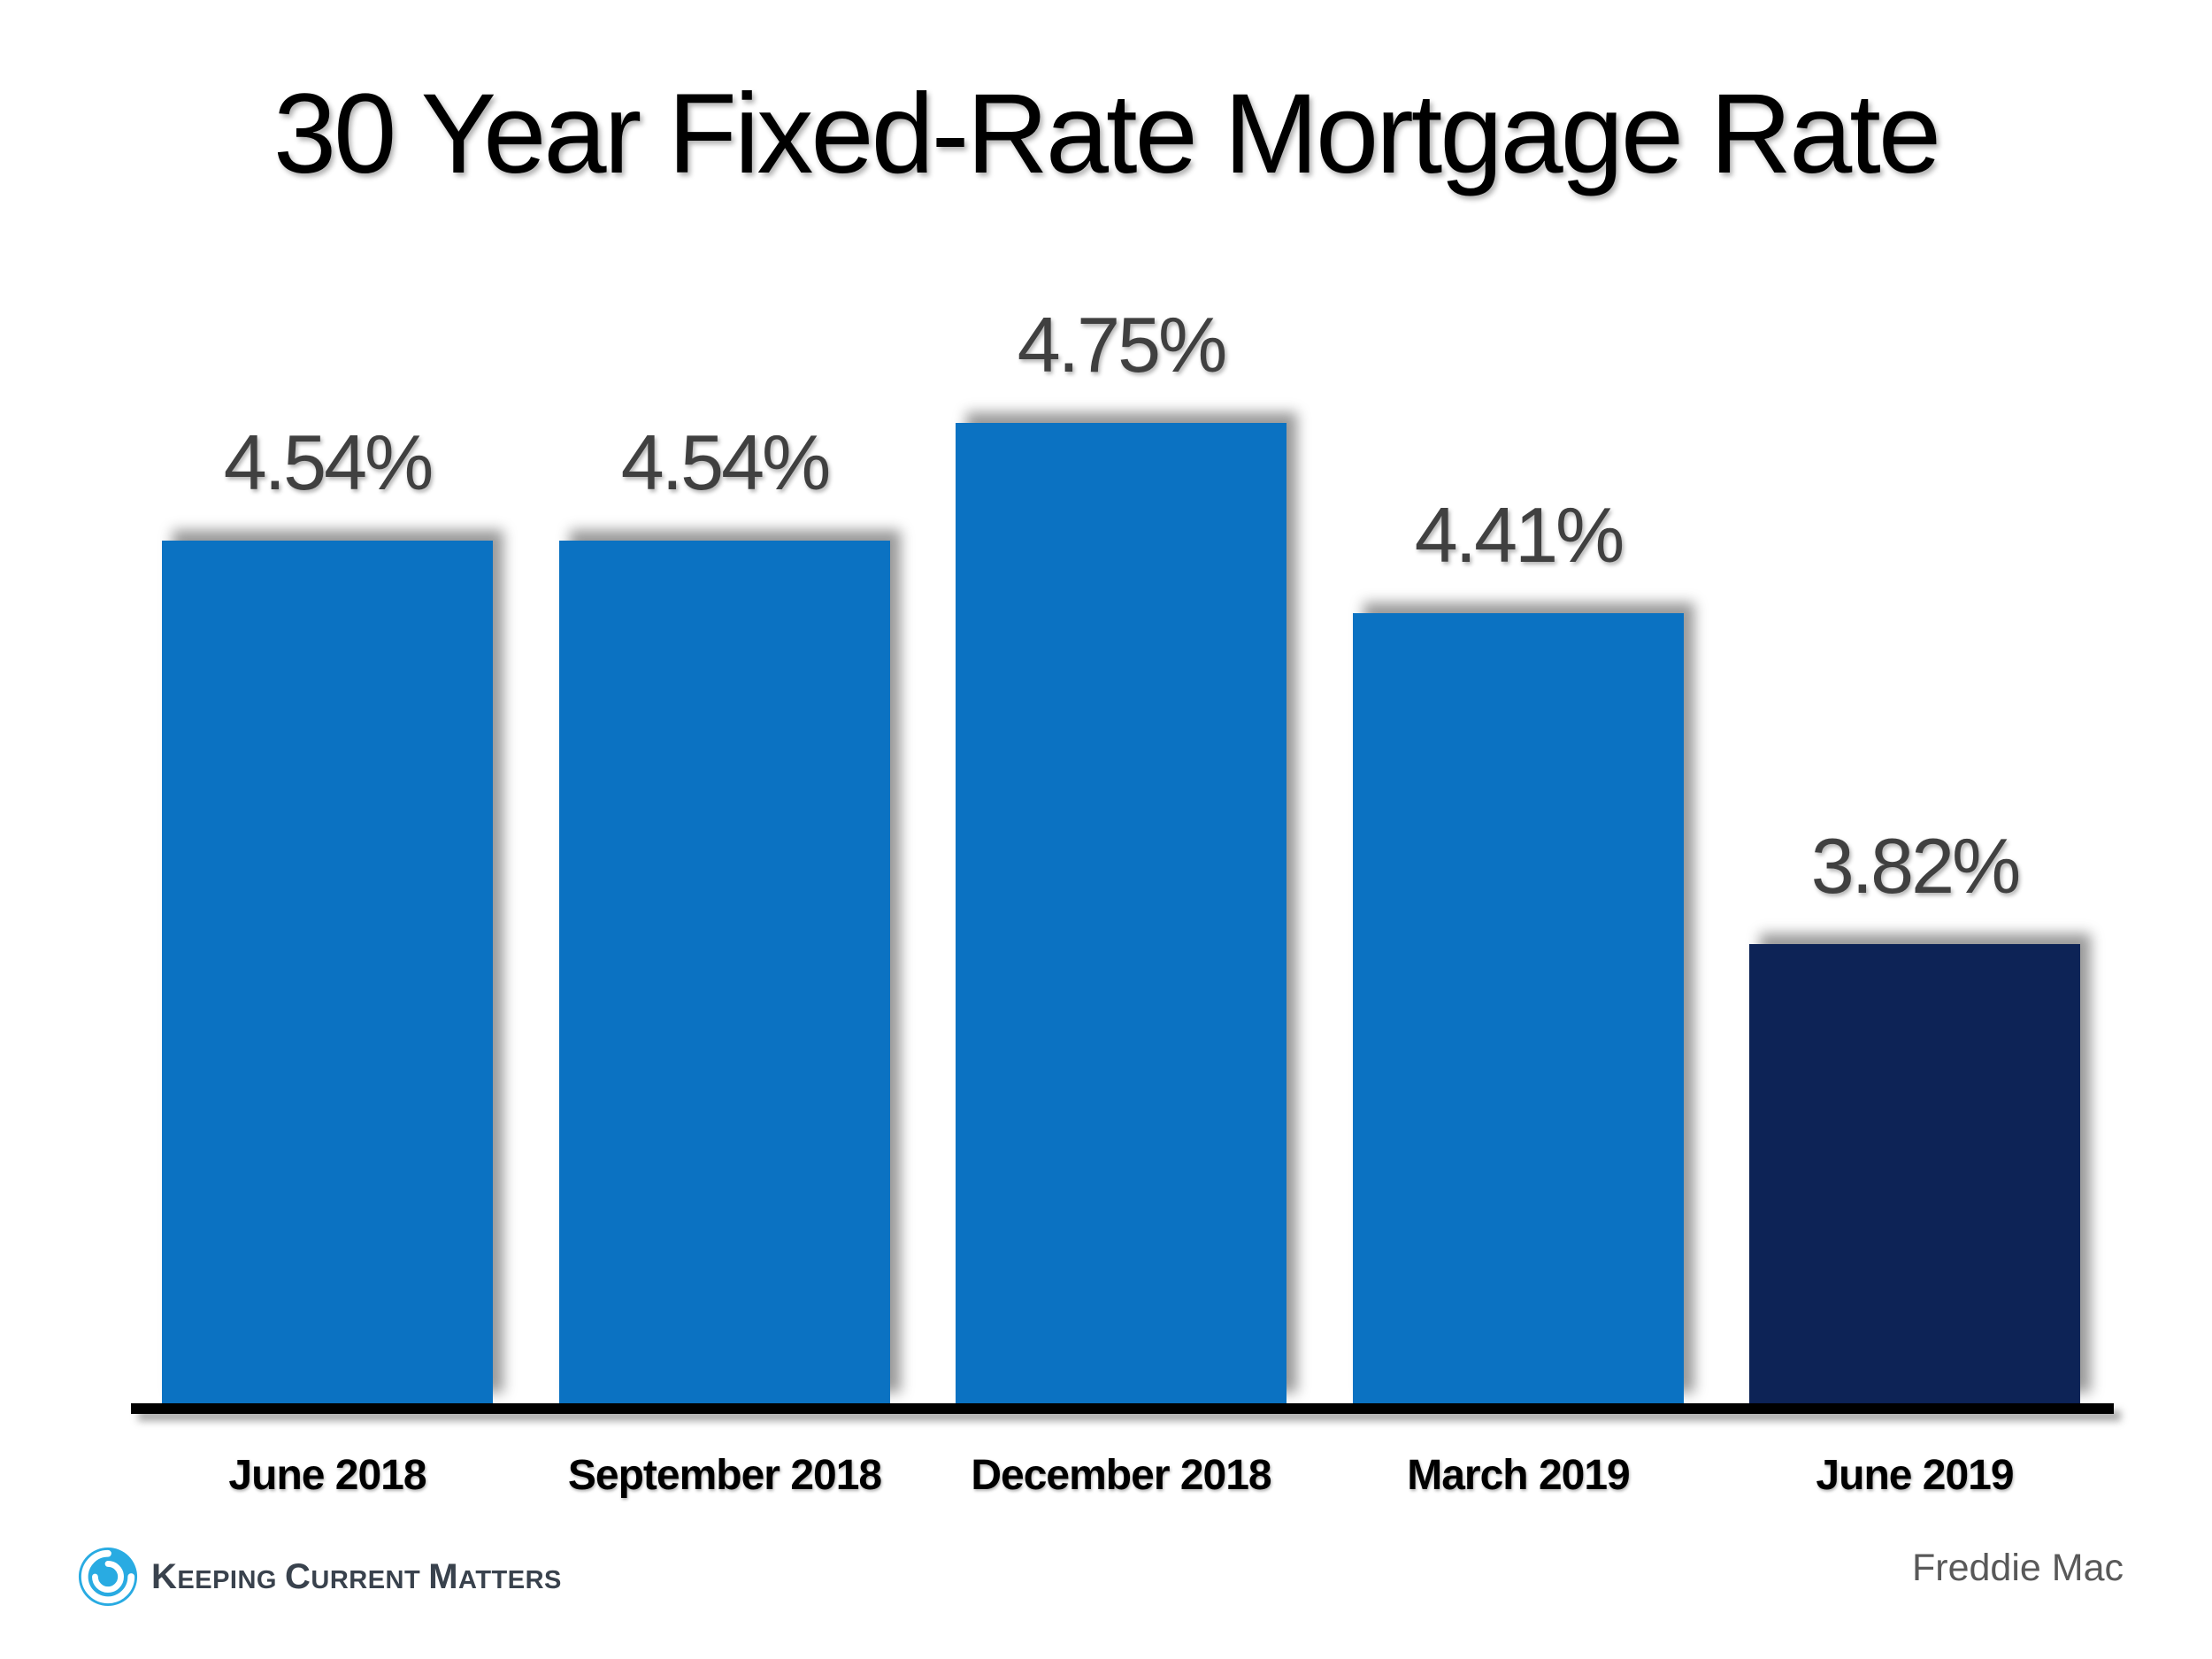 This screenshot has width=2212, height=1659. What do you see at coordinates (2018, 1568) in the screenshot?
I see `source-attribution: Freddie Mac` at bounding box center [2018, 1568].